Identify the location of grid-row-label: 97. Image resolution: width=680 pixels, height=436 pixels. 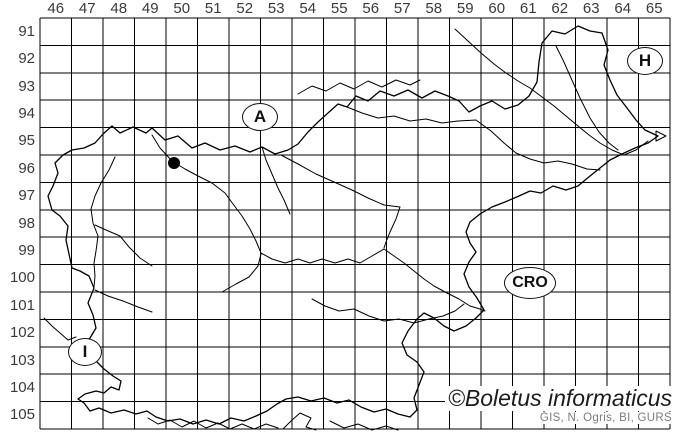
(26, 196).